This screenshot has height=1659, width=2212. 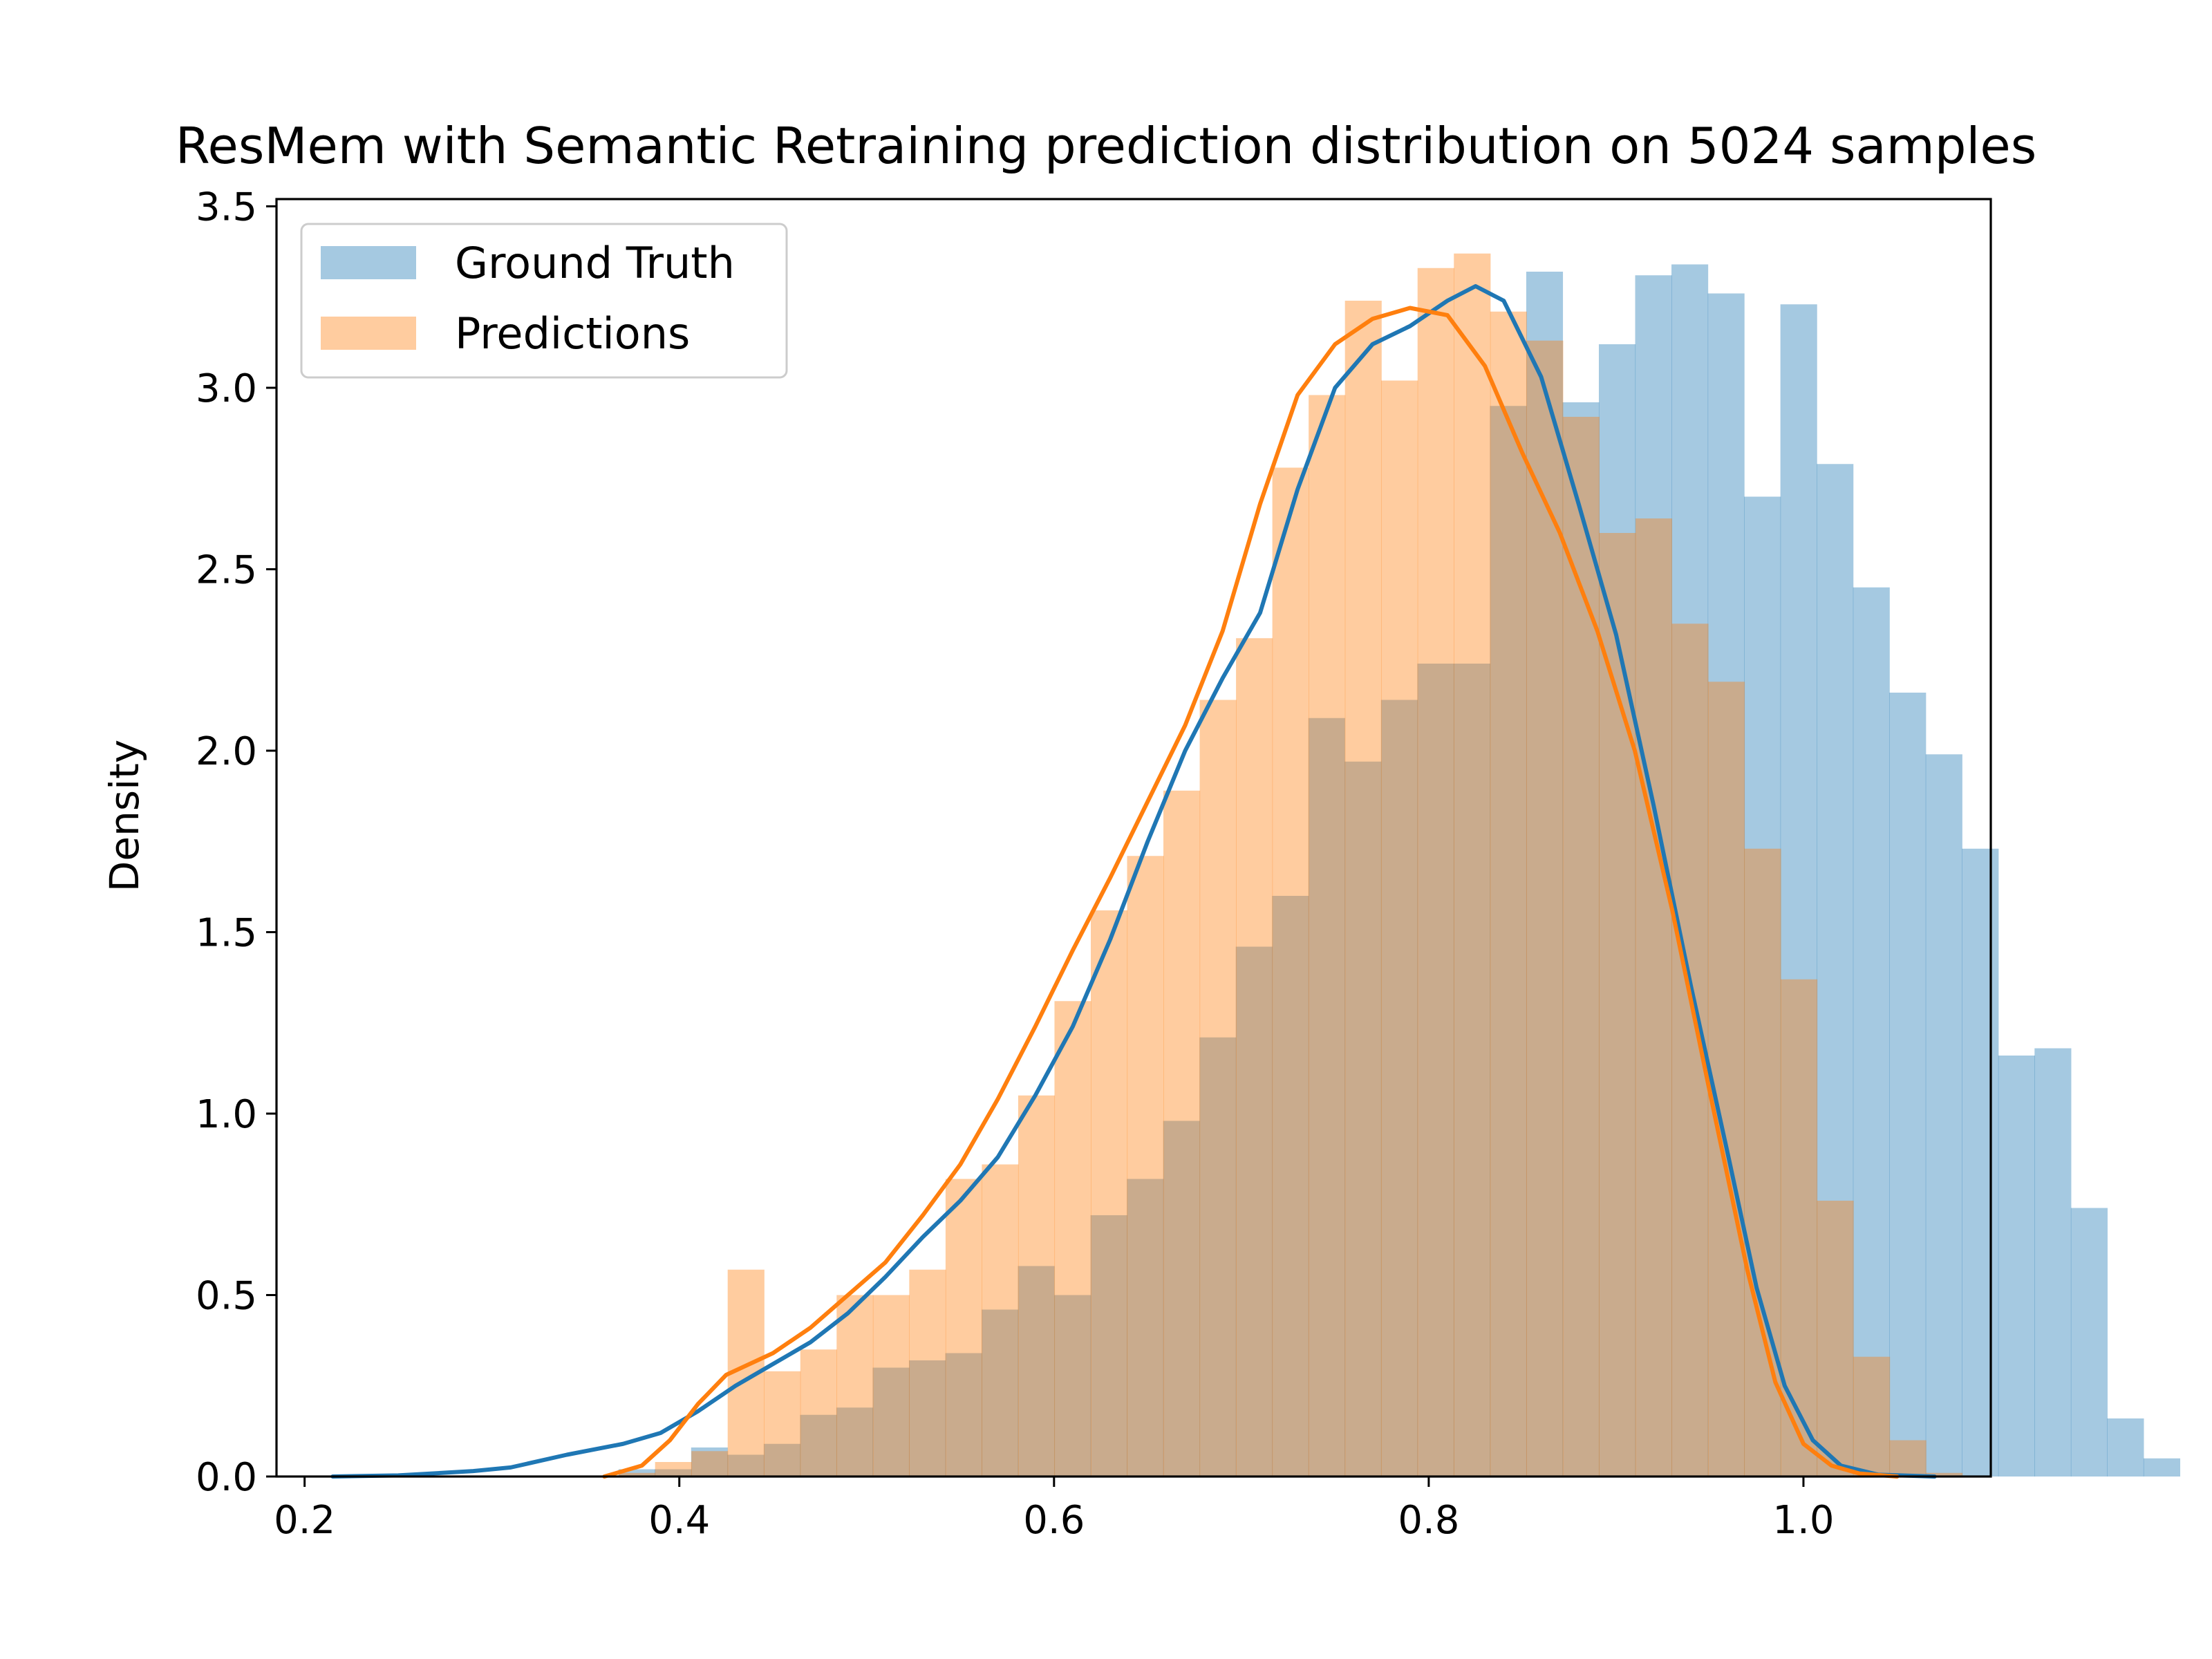 I want to click on y-axis-label: Density, so click(x=124, y=816).